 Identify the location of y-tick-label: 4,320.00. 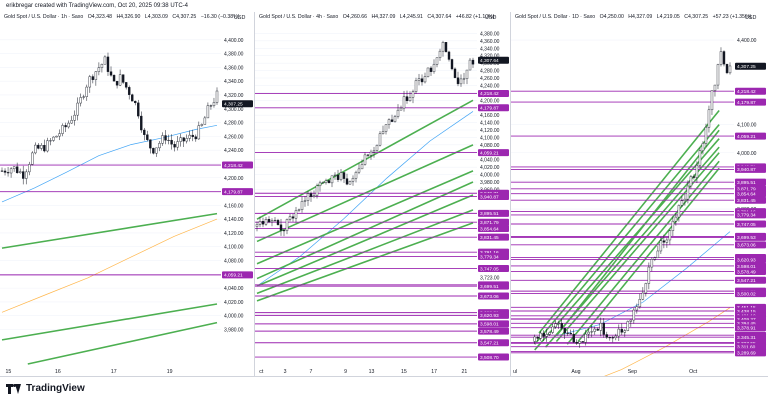
(490, 57).